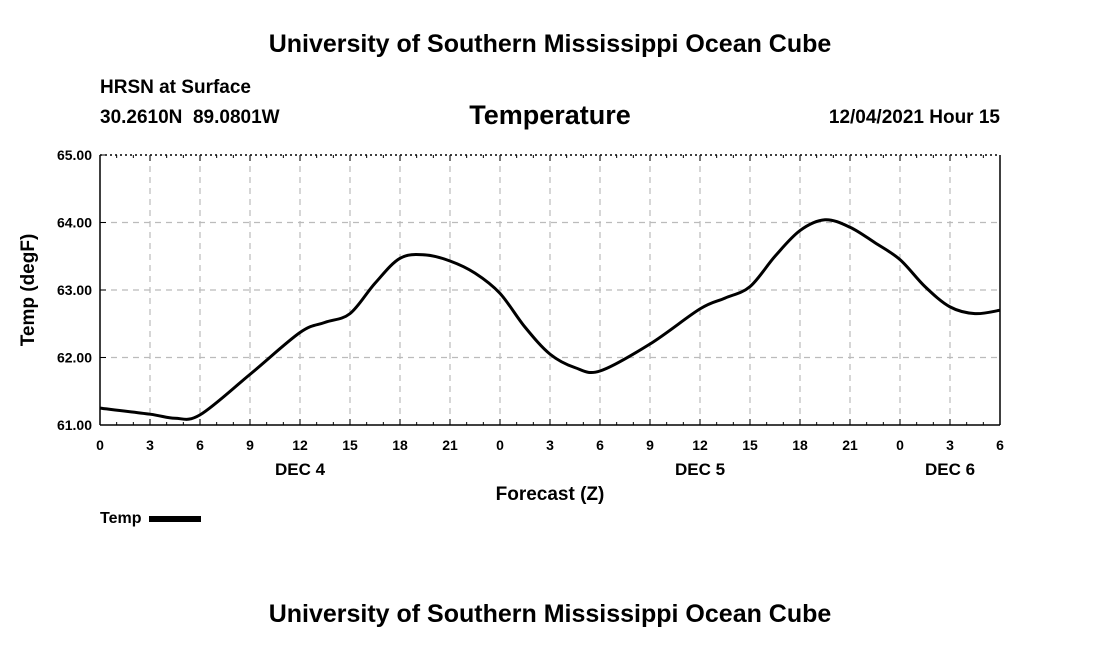 The image size is (1100, 650). What do you see at coordinates (550, 494) in the screenshot?
I see `x-axis-title: Forecast (Z)` at bounding box center [550, 494].